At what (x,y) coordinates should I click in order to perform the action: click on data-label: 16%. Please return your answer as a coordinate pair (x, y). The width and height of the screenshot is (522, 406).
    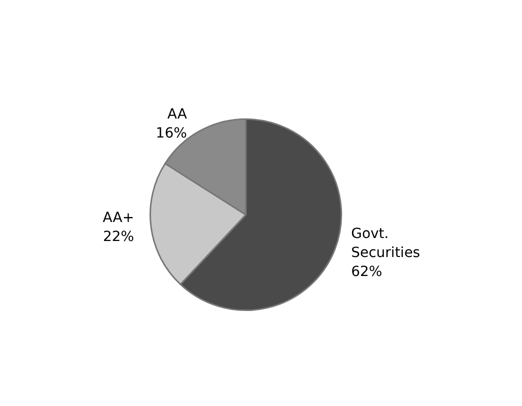
    Looking at the image, I should click on (171, 133).